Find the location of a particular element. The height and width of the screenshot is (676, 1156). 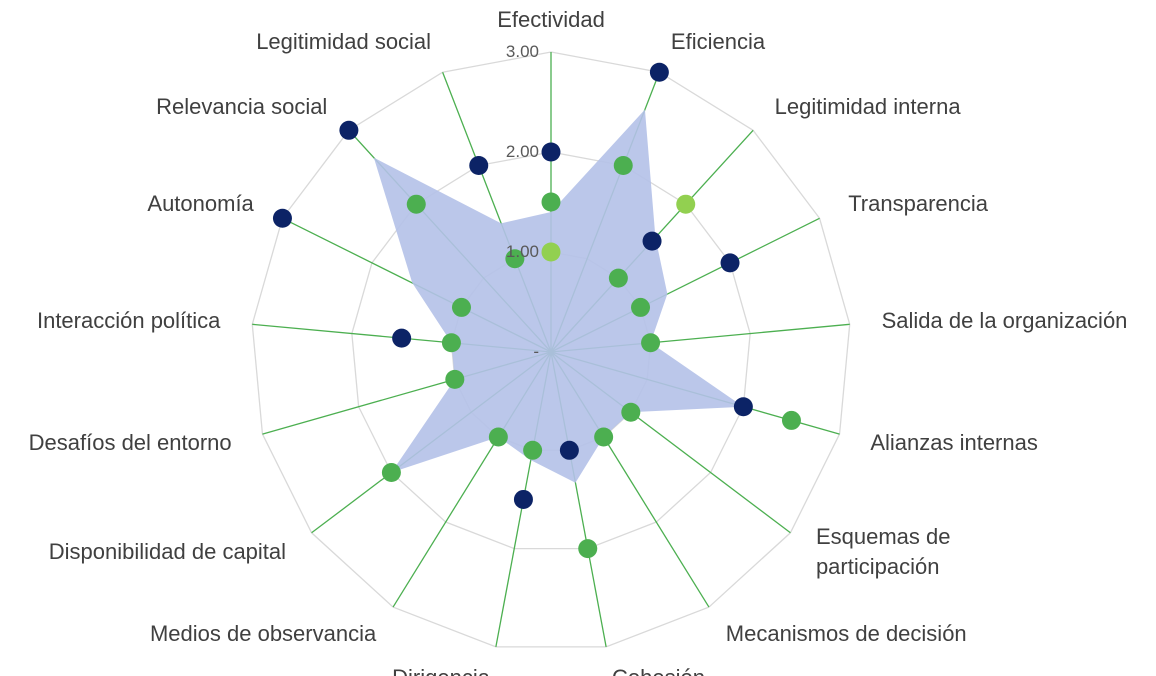

tick-label: 2.00 is located at coordinates (522, 151).